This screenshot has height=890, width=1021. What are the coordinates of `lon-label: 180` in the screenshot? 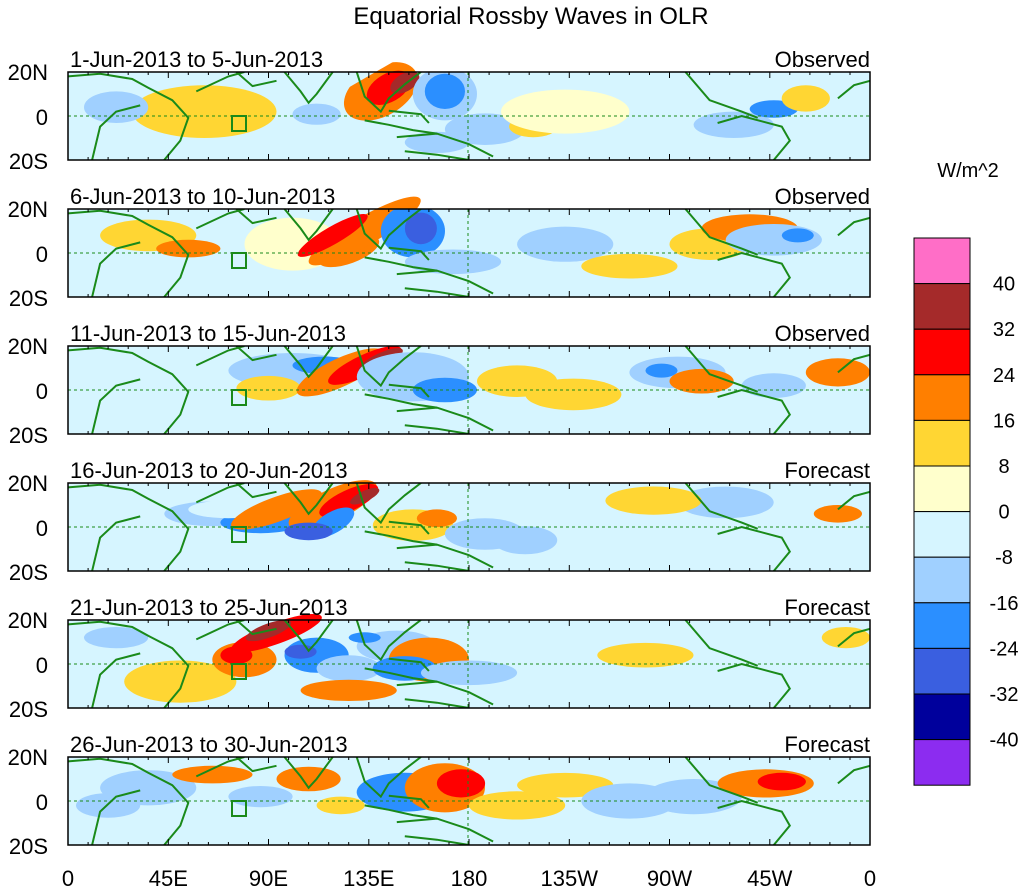 It's located at (469, 878).